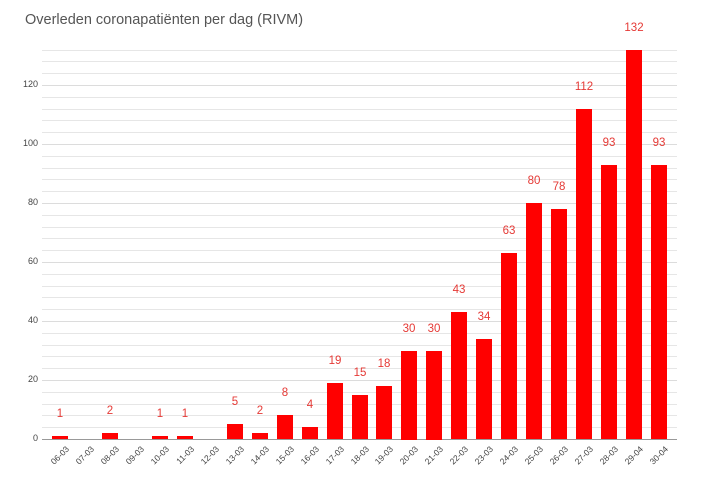 Image resolution: width=701 pixels, height=479 pixels. What do you see at coordinates (164, 20) in the screenshot?
I see `chart-title: Overleden coronapatiënten per dag (RIVM)` at bounding box center [164, 20].